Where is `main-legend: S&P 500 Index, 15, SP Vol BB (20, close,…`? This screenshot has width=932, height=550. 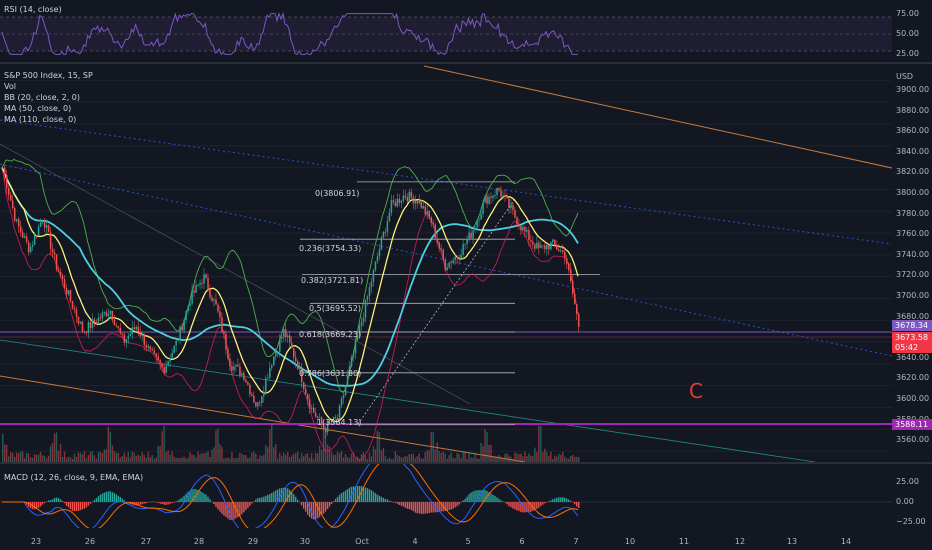 main-legend: S&P 500 Index, 15, SP Vol BB (20, close,… is located at coordinates (48, 97).